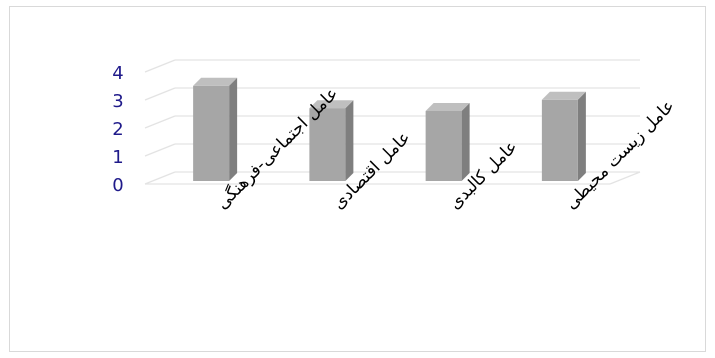  I want to click on floor-edge-side, so click(625, 178).